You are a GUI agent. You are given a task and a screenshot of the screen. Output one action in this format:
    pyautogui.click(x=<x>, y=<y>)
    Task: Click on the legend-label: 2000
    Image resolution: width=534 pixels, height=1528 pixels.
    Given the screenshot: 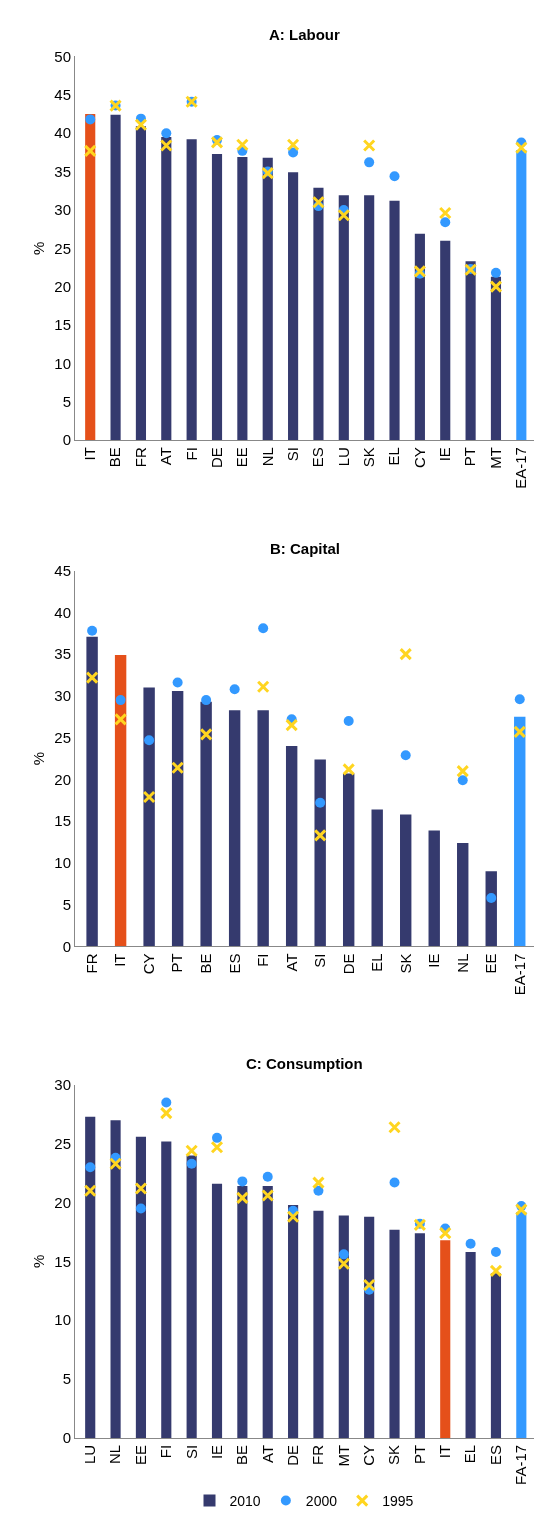 What is the action you would take?
    pyautogui.click(x=321, y=1501)
    